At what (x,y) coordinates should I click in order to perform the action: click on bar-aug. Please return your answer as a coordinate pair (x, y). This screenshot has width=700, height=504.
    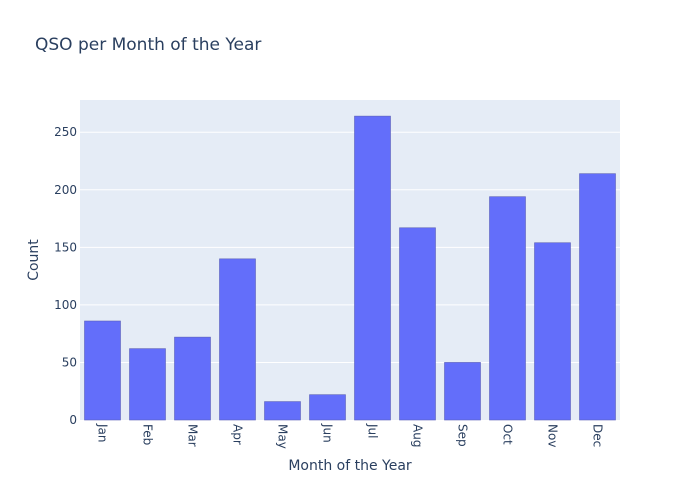
    Looking at the image, I should click on (417, 324).